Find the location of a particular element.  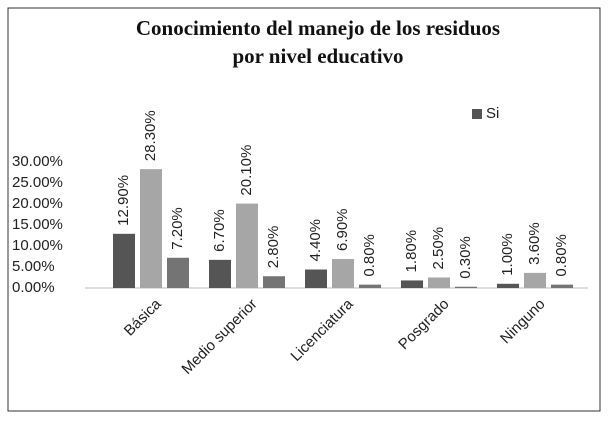

value-label: 2.50% is located at coordinates (438, 248).